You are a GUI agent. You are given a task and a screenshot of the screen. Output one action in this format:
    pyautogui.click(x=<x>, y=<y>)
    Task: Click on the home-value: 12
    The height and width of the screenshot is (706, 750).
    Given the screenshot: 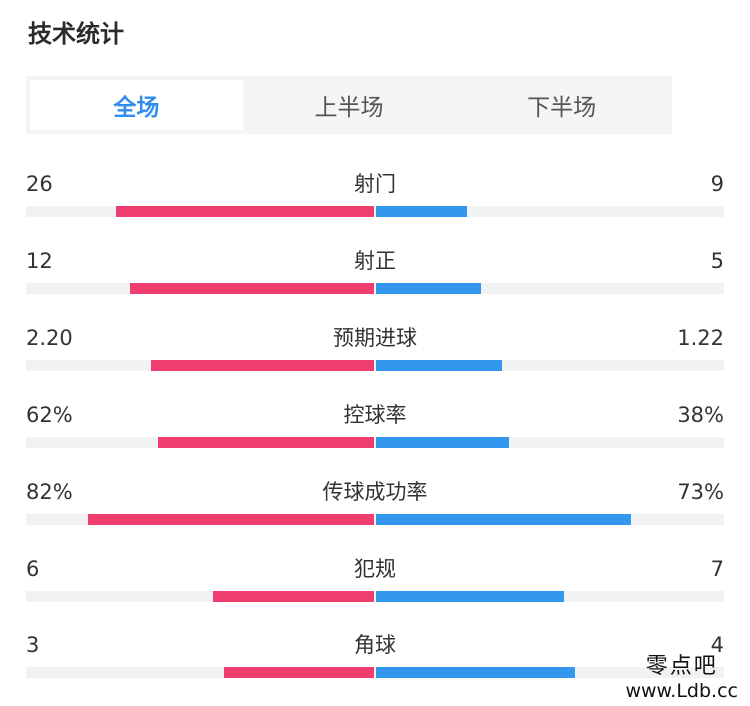 What is the action you would take?
    pyautogui.click(x=39, y=261)
    